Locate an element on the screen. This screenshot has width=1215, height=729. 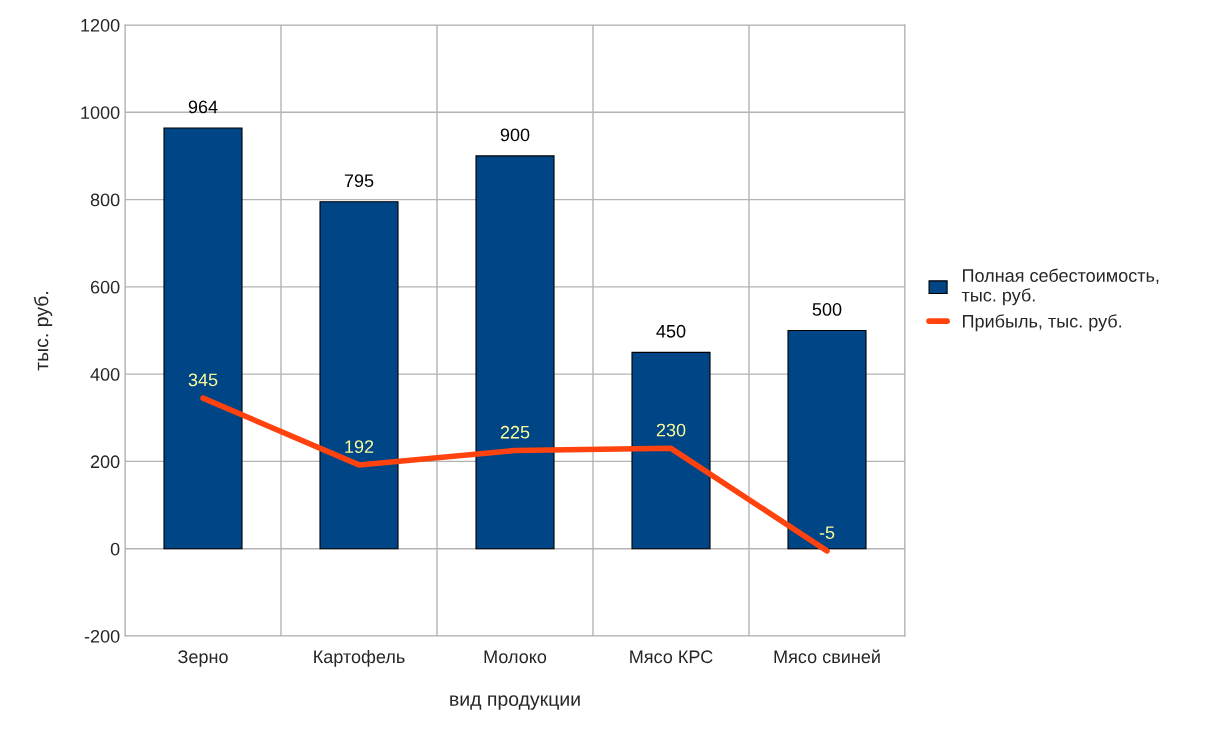
data-label: 225 is located at coordinates (515, 432).